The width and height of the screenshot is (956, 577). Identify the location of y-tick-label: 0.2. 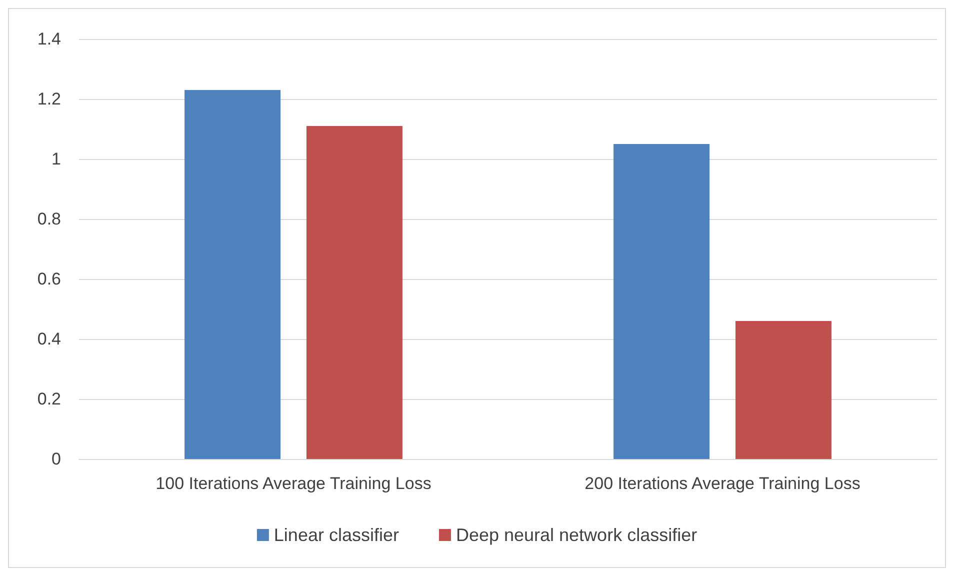
(49, 399).